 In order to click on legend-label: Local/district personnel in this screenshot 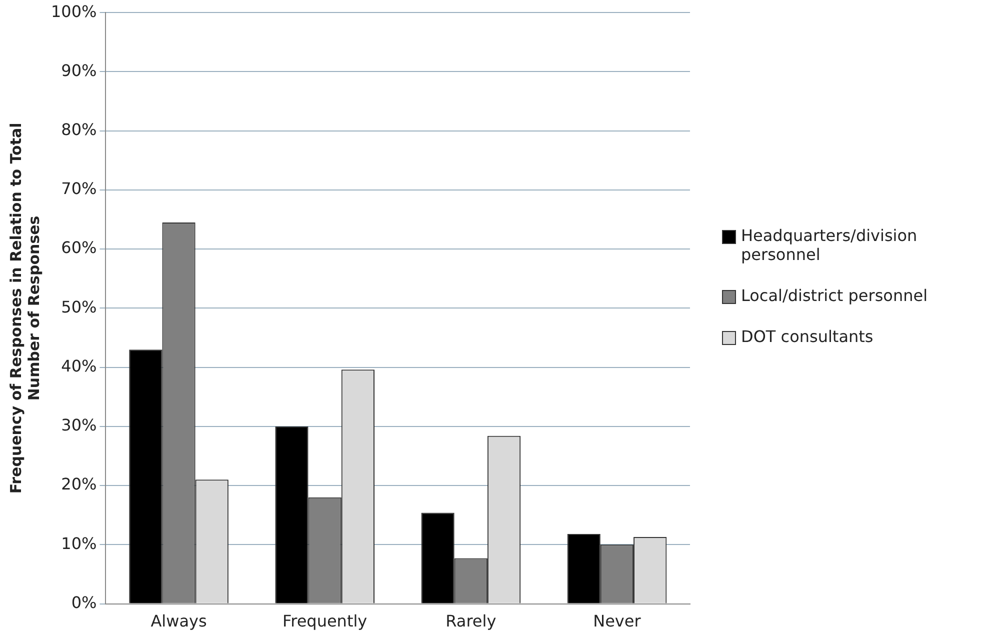, I will do `click(834, 295)`.